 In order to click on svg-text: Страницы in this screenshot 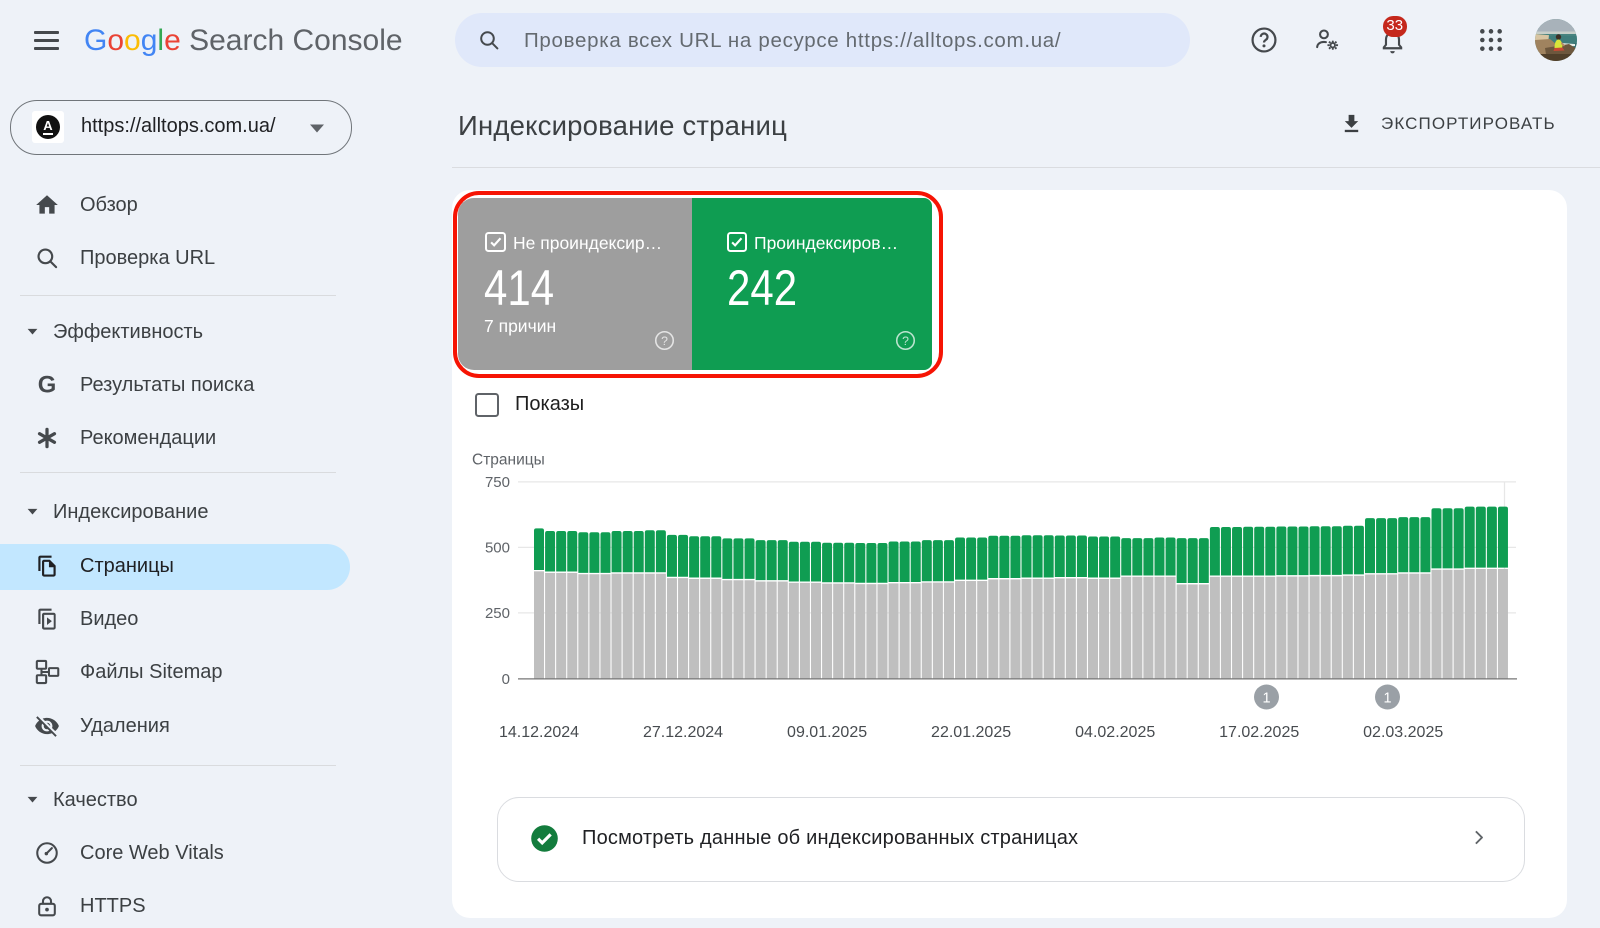, I will do `click(508, 460)`.